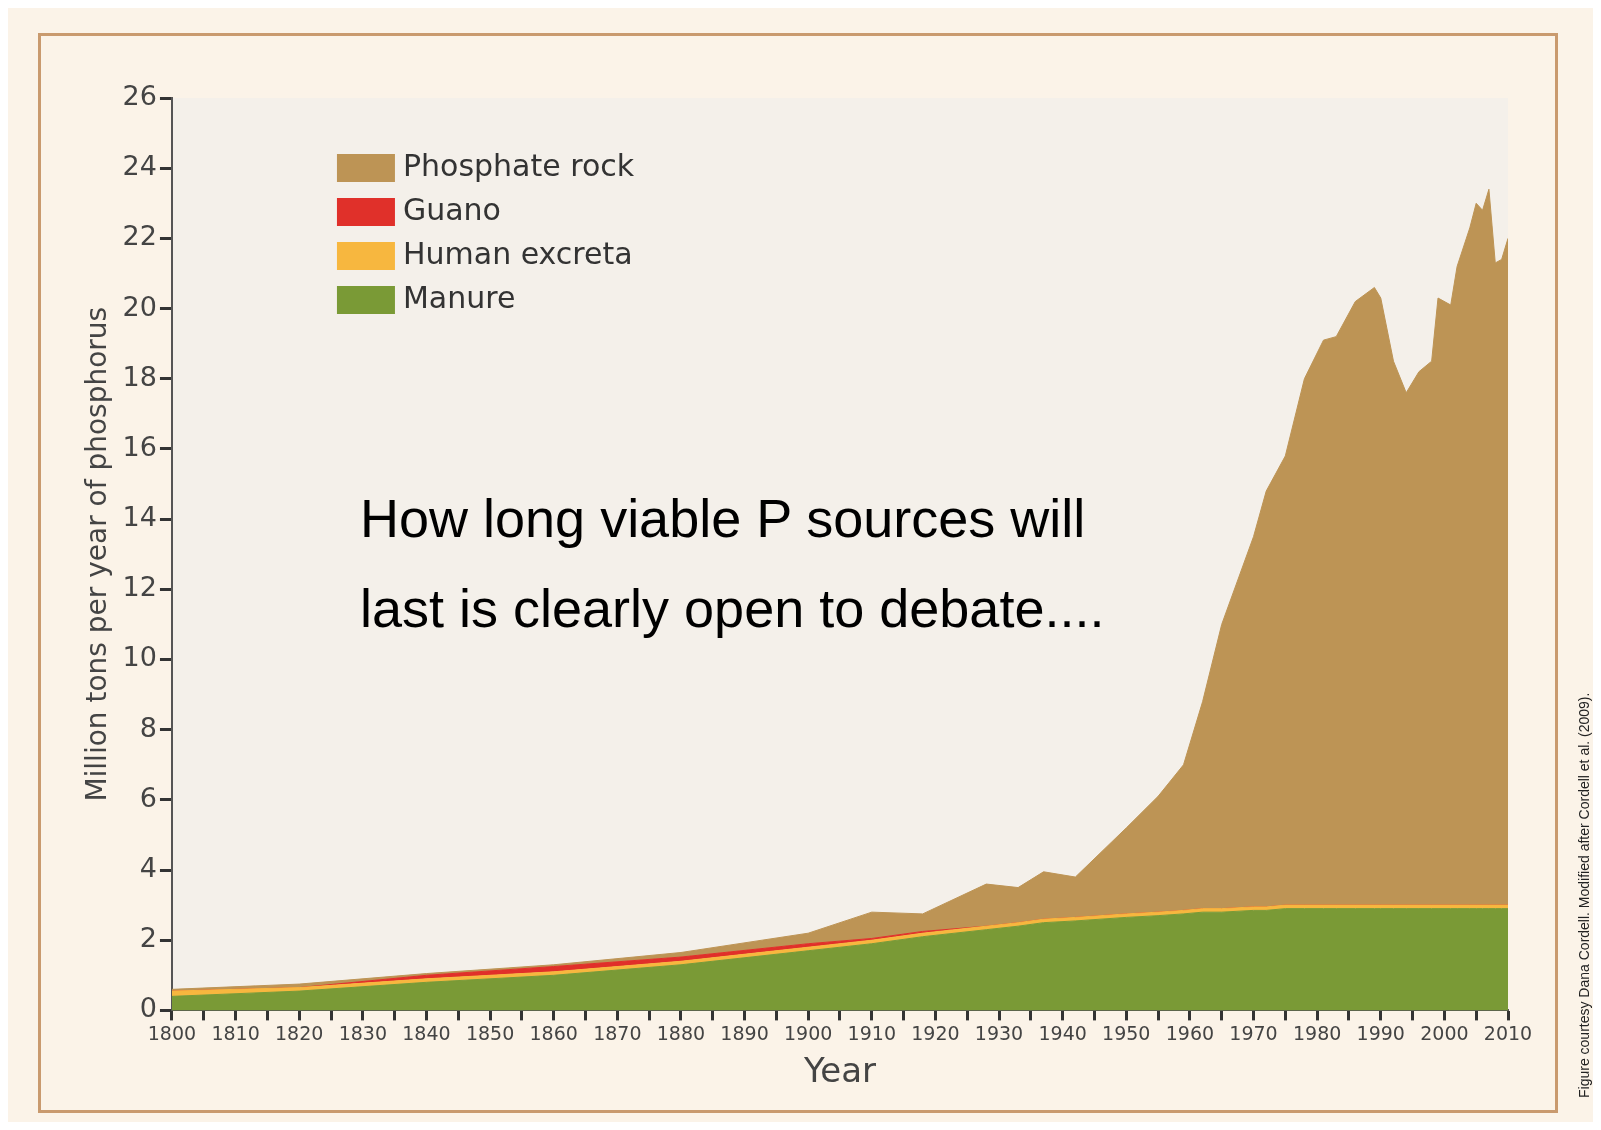  I want to click on y-tick-label: 8, so click(148, 727).